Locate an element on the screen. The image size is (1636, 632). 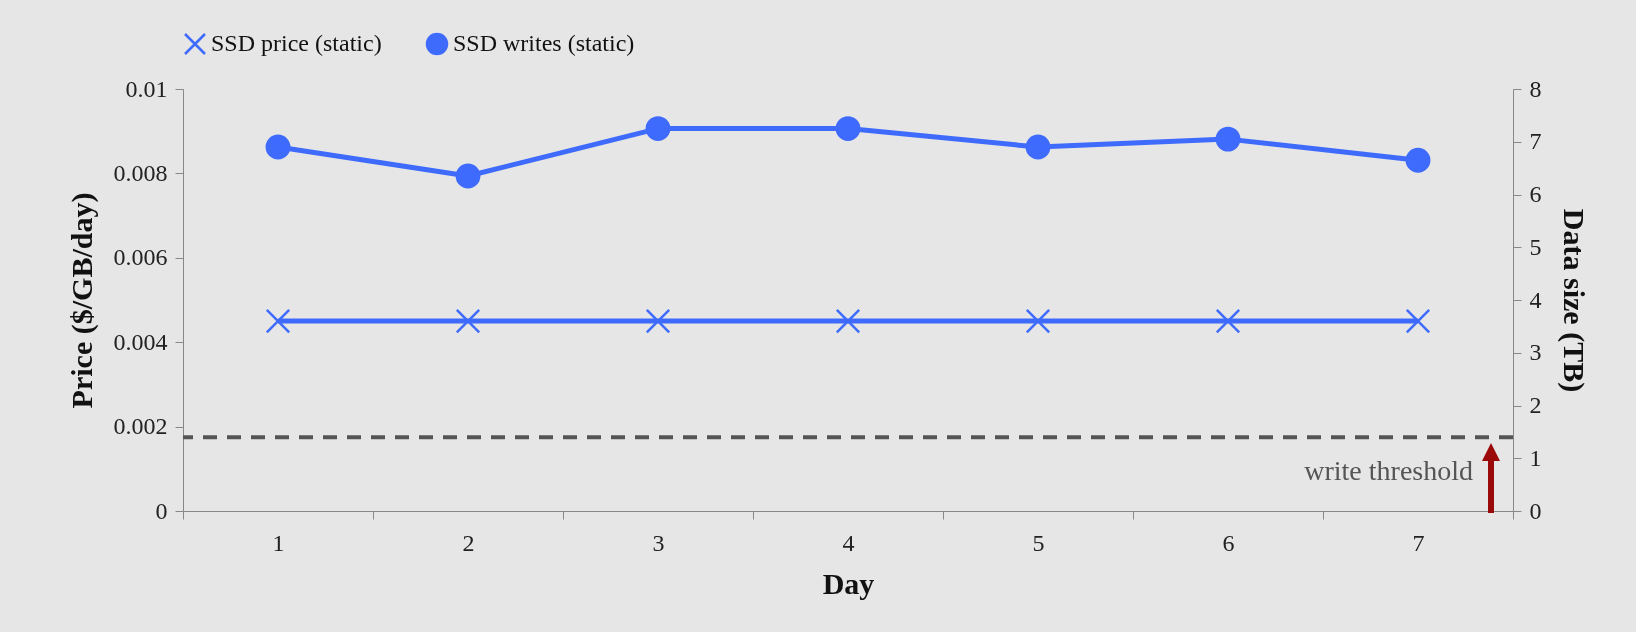
x-tick-label: 7 is located at coordinates (1418, 542).